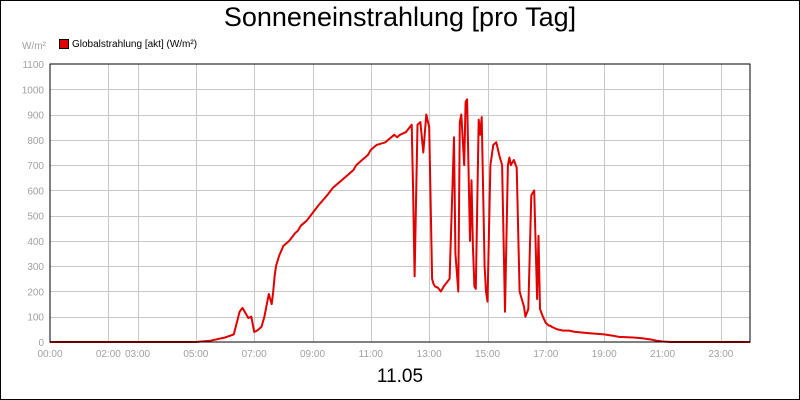 The height and width of the screenshot is (400, 800). I want to click on legend-swatch, so click(64, 44).